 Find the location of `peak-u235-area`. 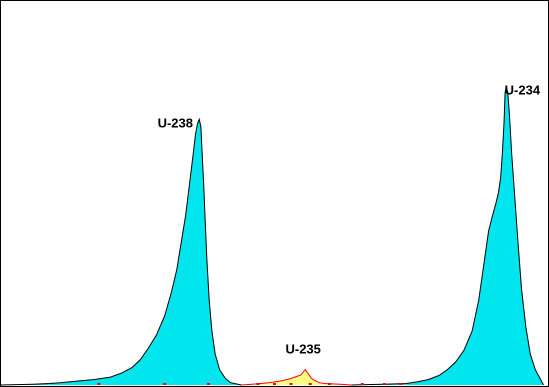

peak-u235-area is located at coordinates (296, 377).